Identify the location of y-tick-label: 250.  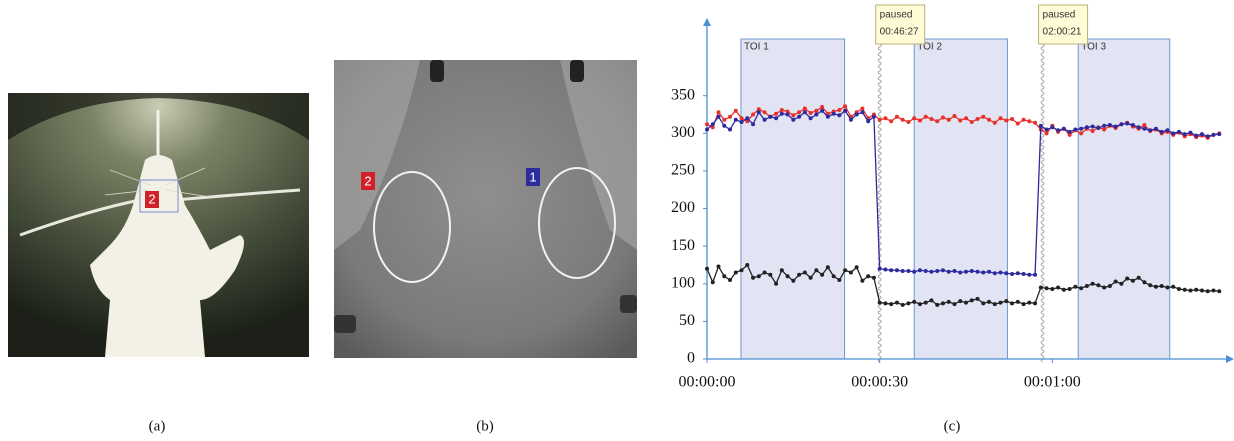
(683, 170).